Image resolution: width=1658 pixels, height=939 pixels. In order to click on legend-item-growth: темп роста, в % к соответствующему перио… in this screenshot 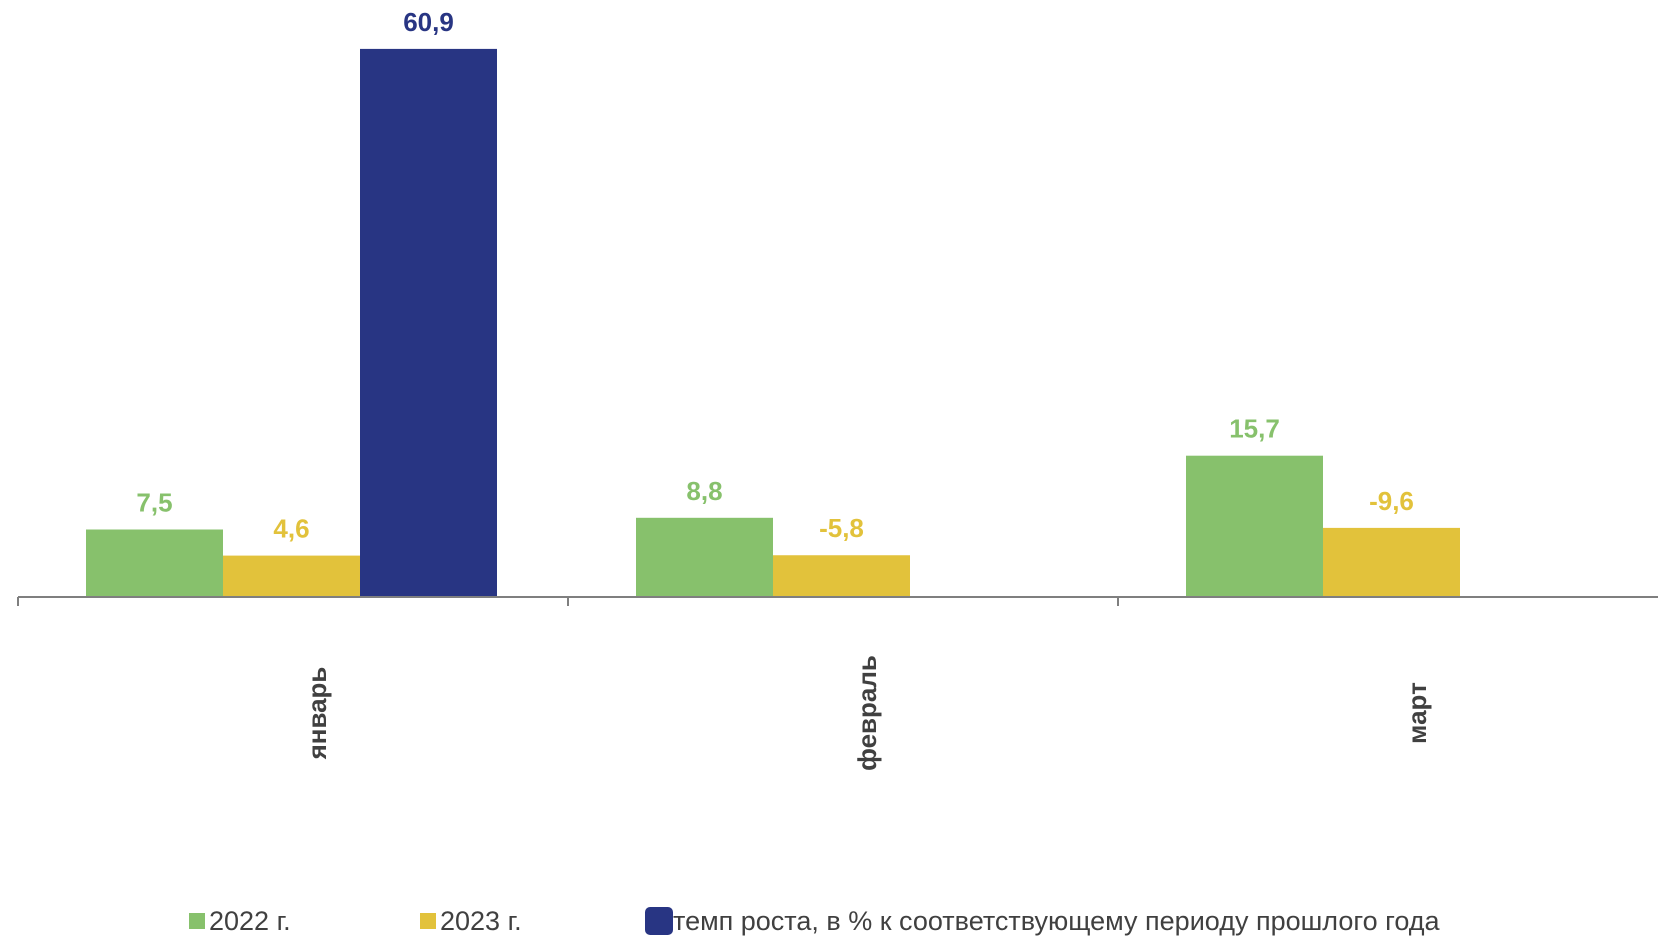, I will do `click(1042, 921)`.